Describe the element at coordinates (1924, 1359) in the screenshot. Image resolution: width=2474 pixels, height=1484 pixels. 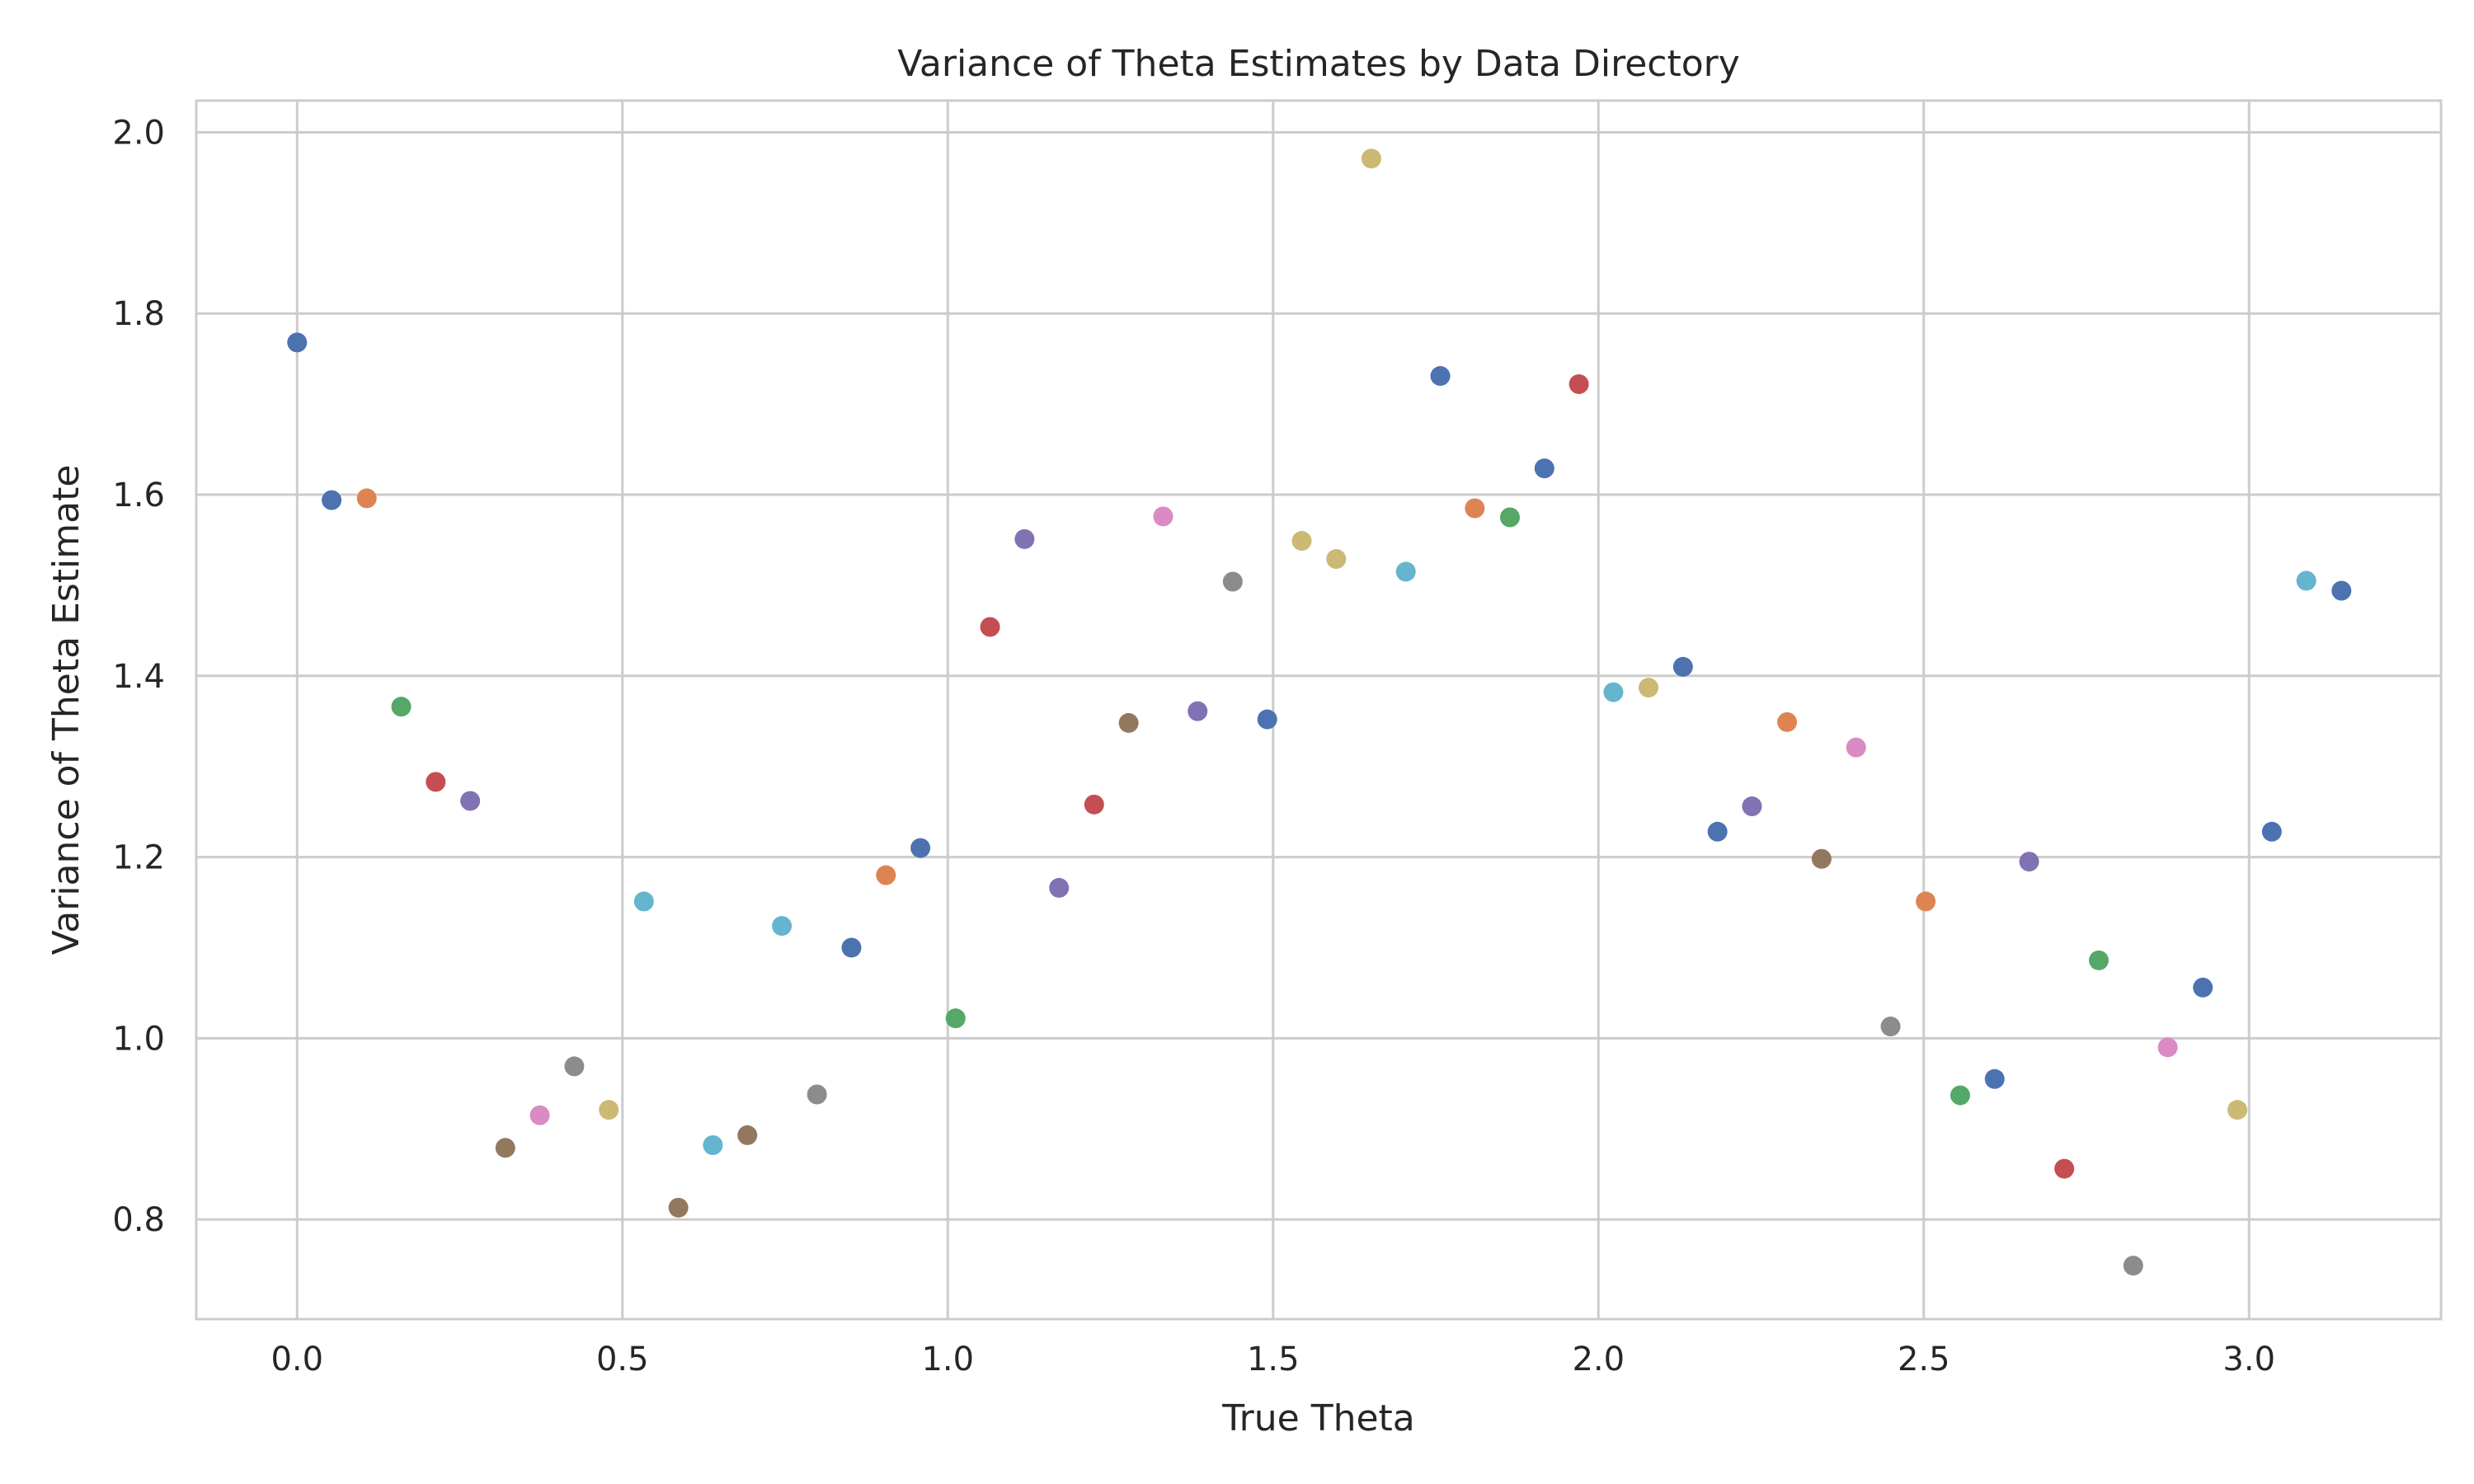
I see `x-tick-label: 2.5` at that location.